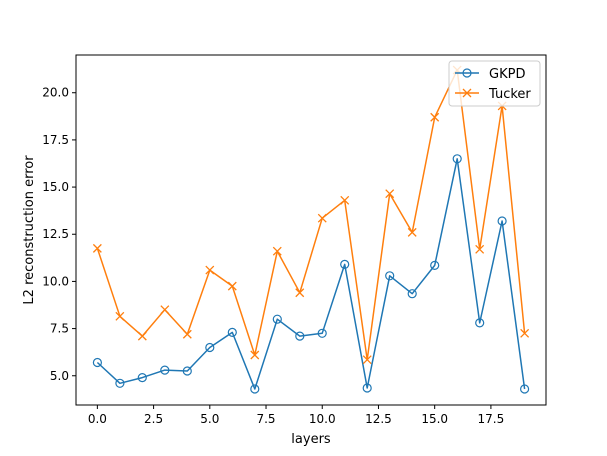 This screenshot has height=456, width=607. Describe the element at coordinates (467, 93) in the screenshot. I see `legend-tucker-marker` at that location.